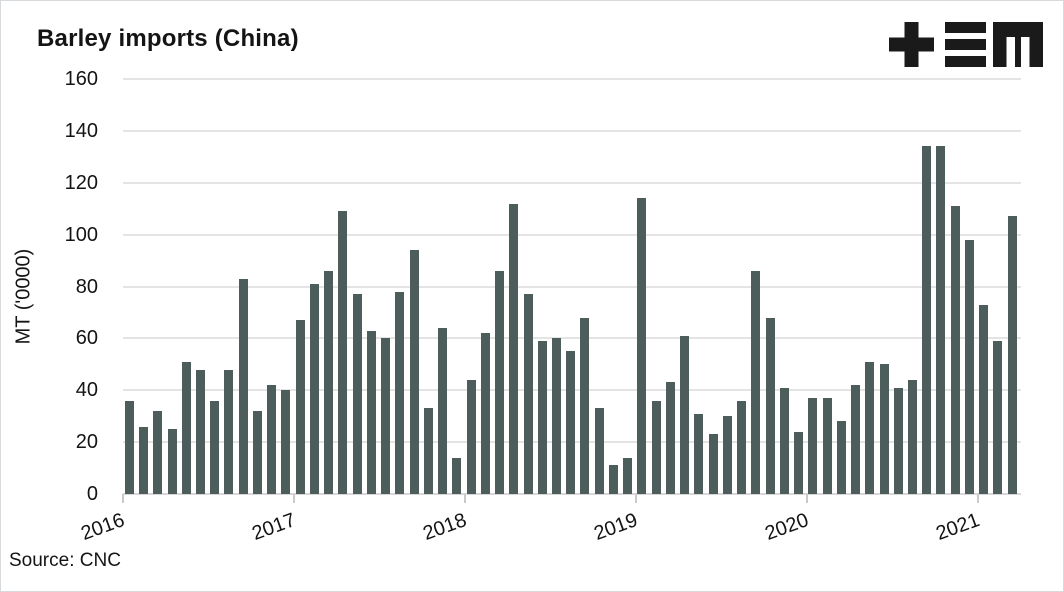 Image resolution: width=1064 pixels, height=592 pixels. What do you see at coordinates (1018, 44) in the screenshot?
I see `logo-m-block` at bounding box center [1018, 44].